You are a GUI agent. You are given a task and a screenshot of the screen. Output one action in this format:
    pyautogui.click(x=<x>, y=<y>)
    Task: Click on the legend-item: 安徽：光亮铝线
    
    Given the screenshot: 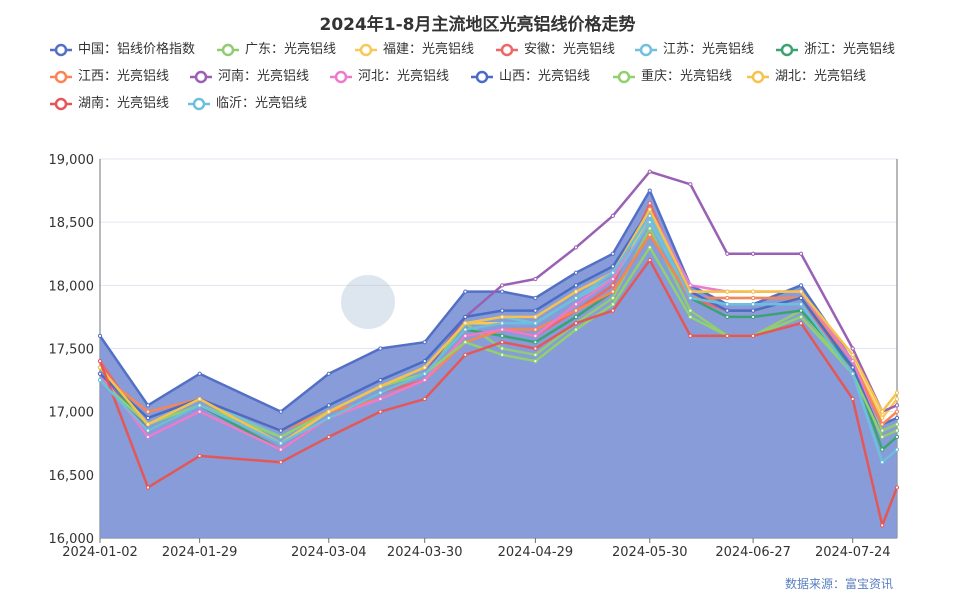 What is the action you would take?
    pyautogui.click(x=555, y=50)
    